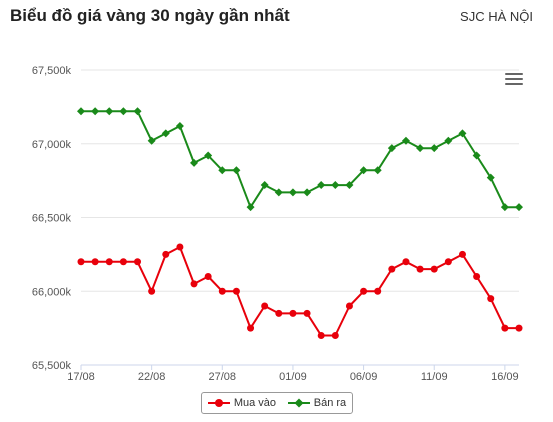 The height and width of the screenshot is (422, 553). I want to click on legend-item-buy: Mua vào, so click(242, 403).